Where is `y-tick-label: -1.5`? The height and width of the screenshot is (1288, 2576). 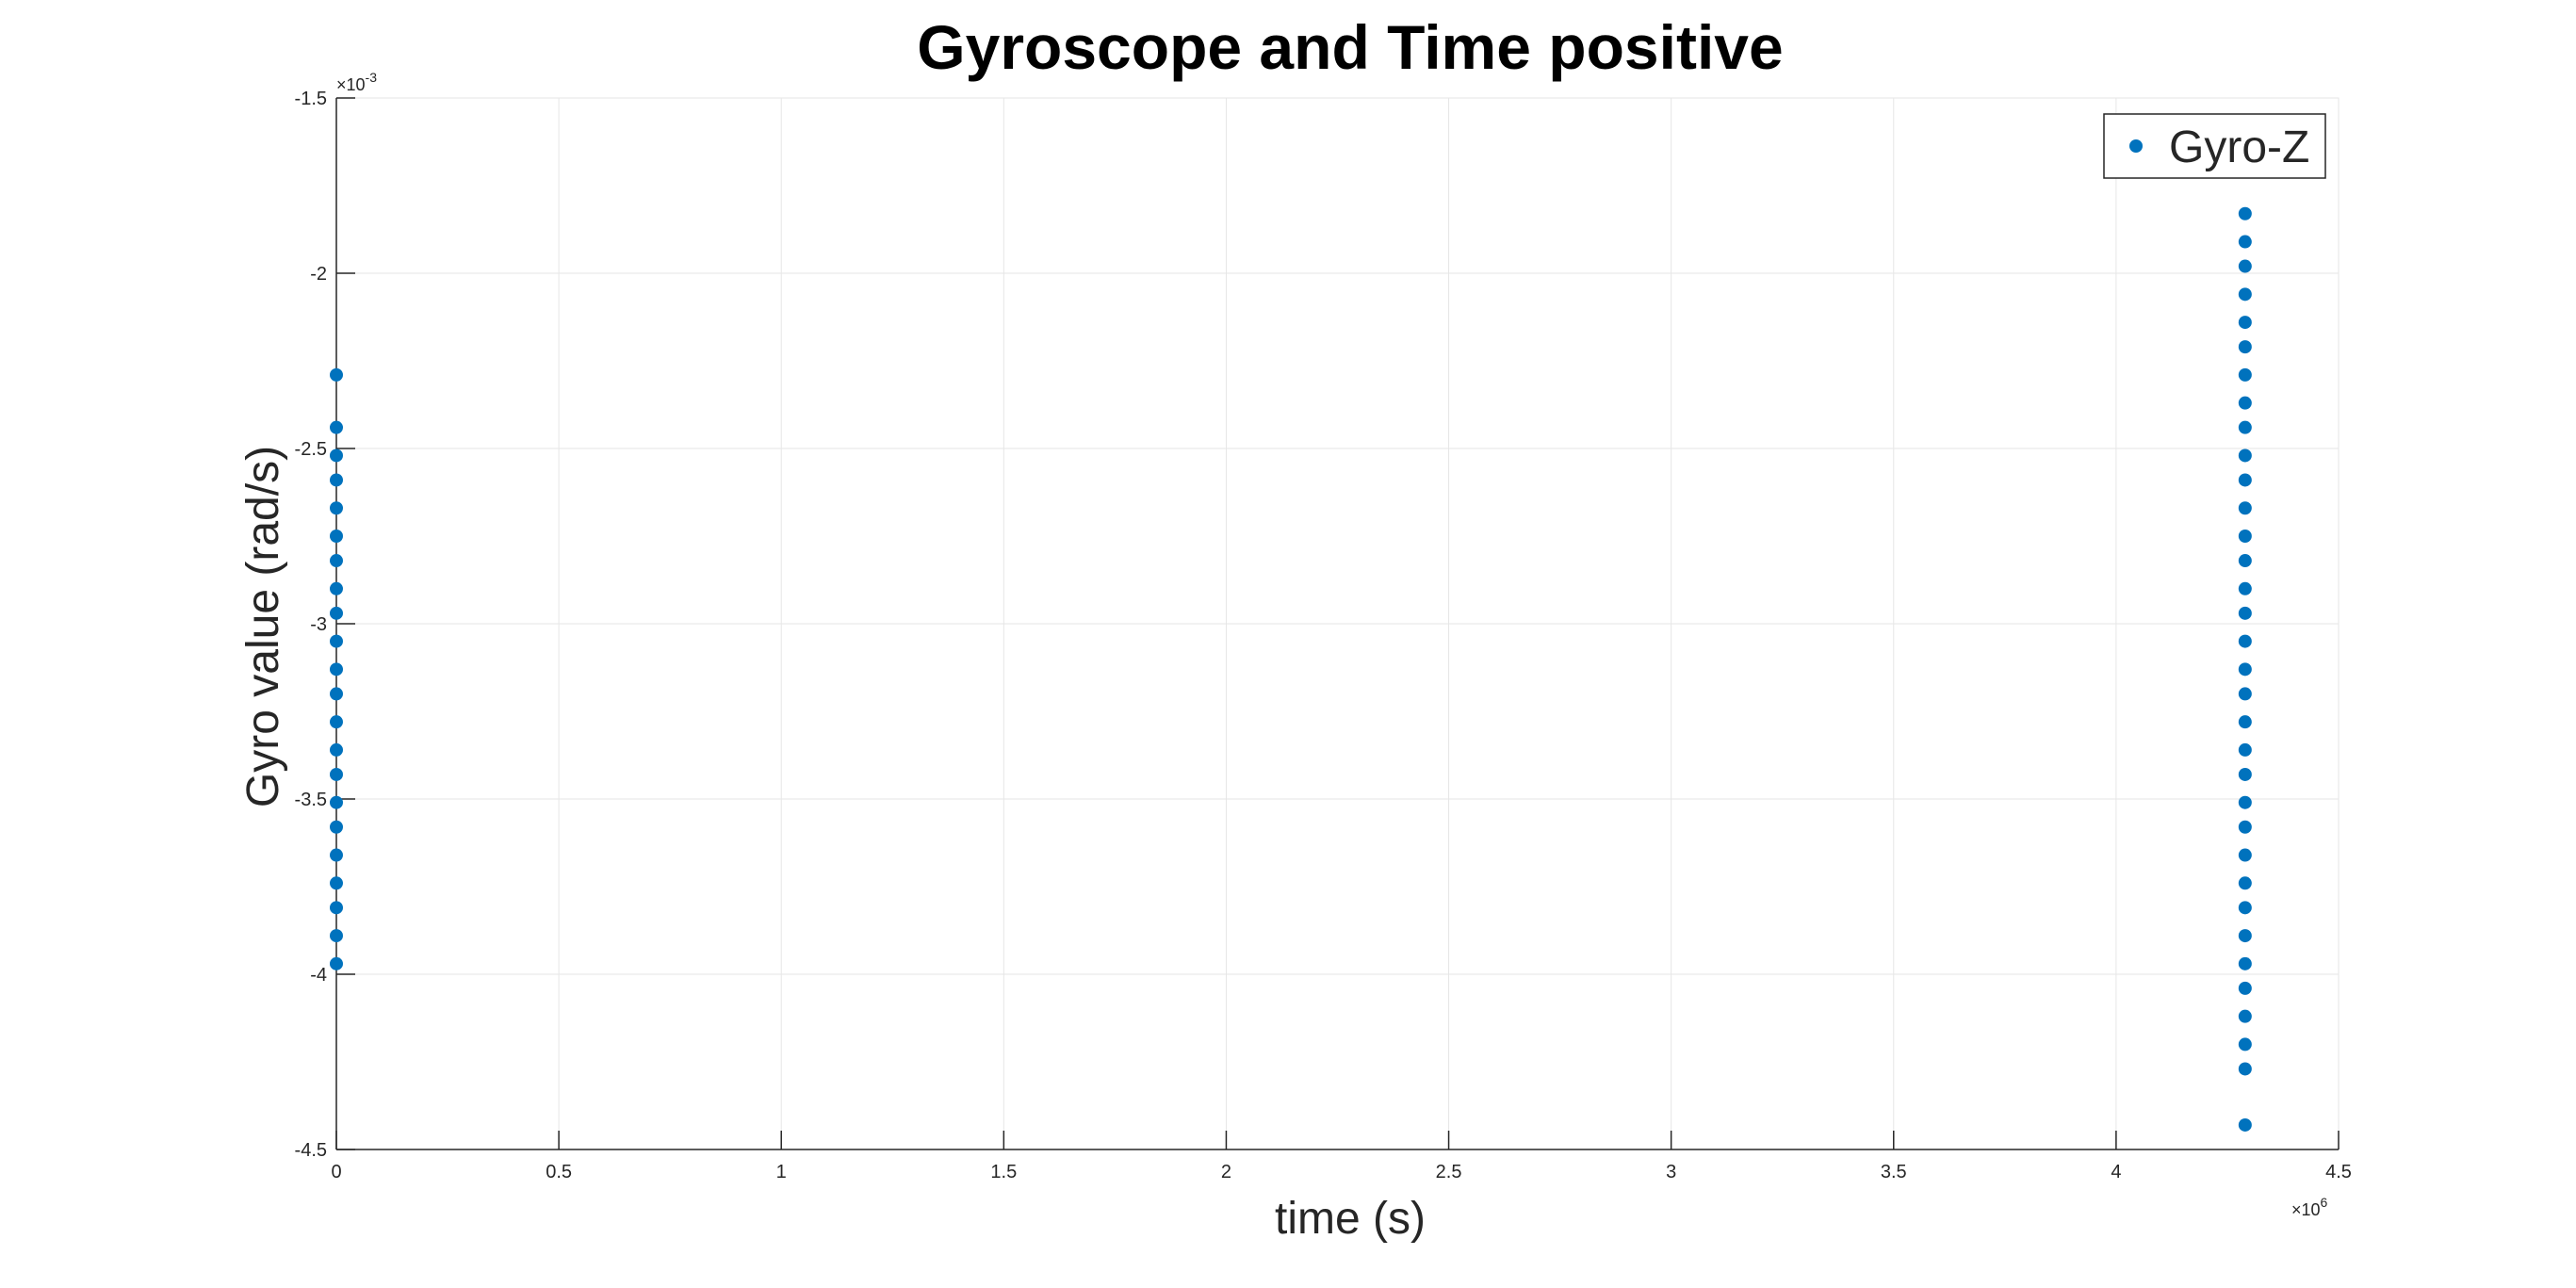 y-tick-label: -1.5 is located at coordinates (311, 99).